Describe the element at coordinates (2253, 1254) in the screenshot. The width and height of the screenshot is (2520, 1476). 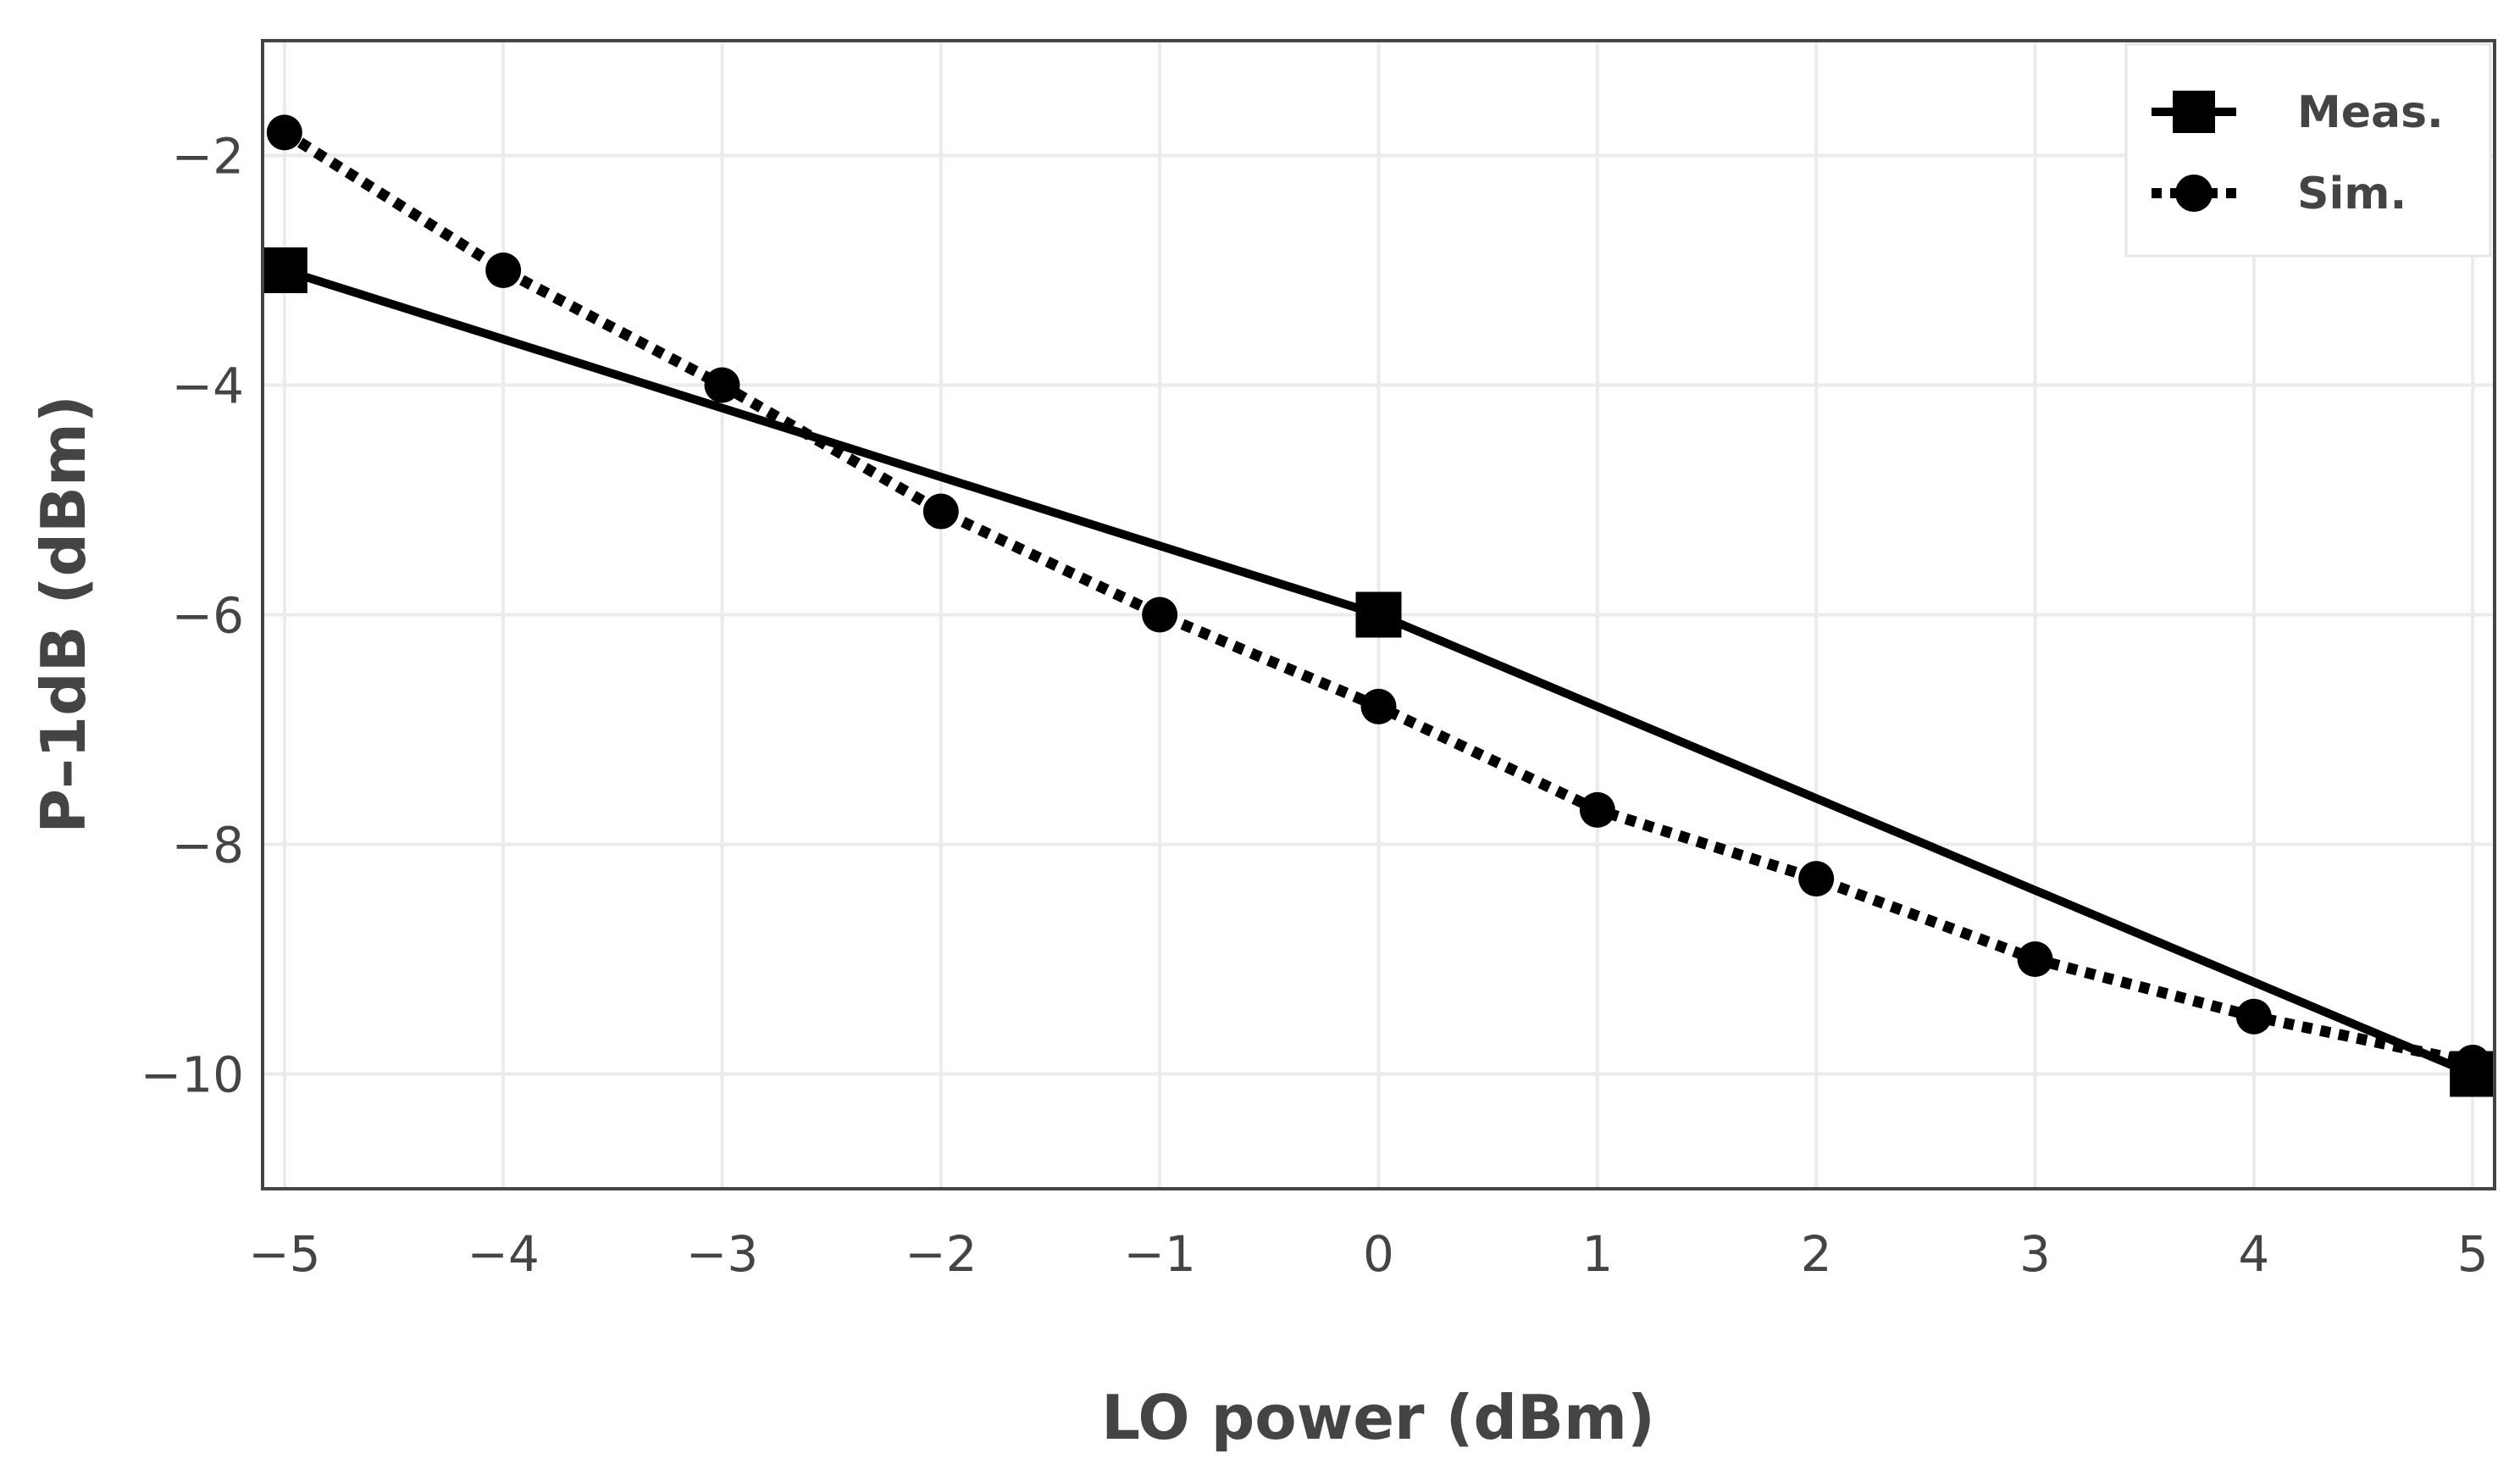
I see `x-tick-label: 4` at that location.